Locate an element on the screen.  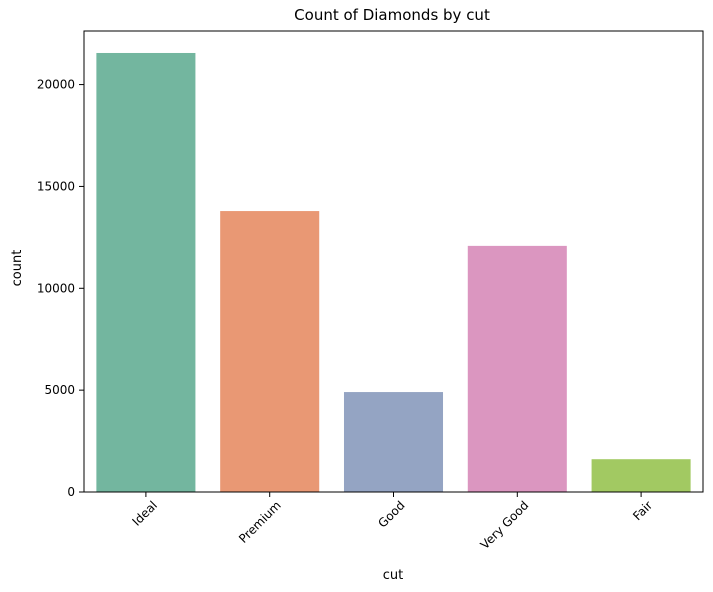
bar-premium is located at coordinates (270, 351).